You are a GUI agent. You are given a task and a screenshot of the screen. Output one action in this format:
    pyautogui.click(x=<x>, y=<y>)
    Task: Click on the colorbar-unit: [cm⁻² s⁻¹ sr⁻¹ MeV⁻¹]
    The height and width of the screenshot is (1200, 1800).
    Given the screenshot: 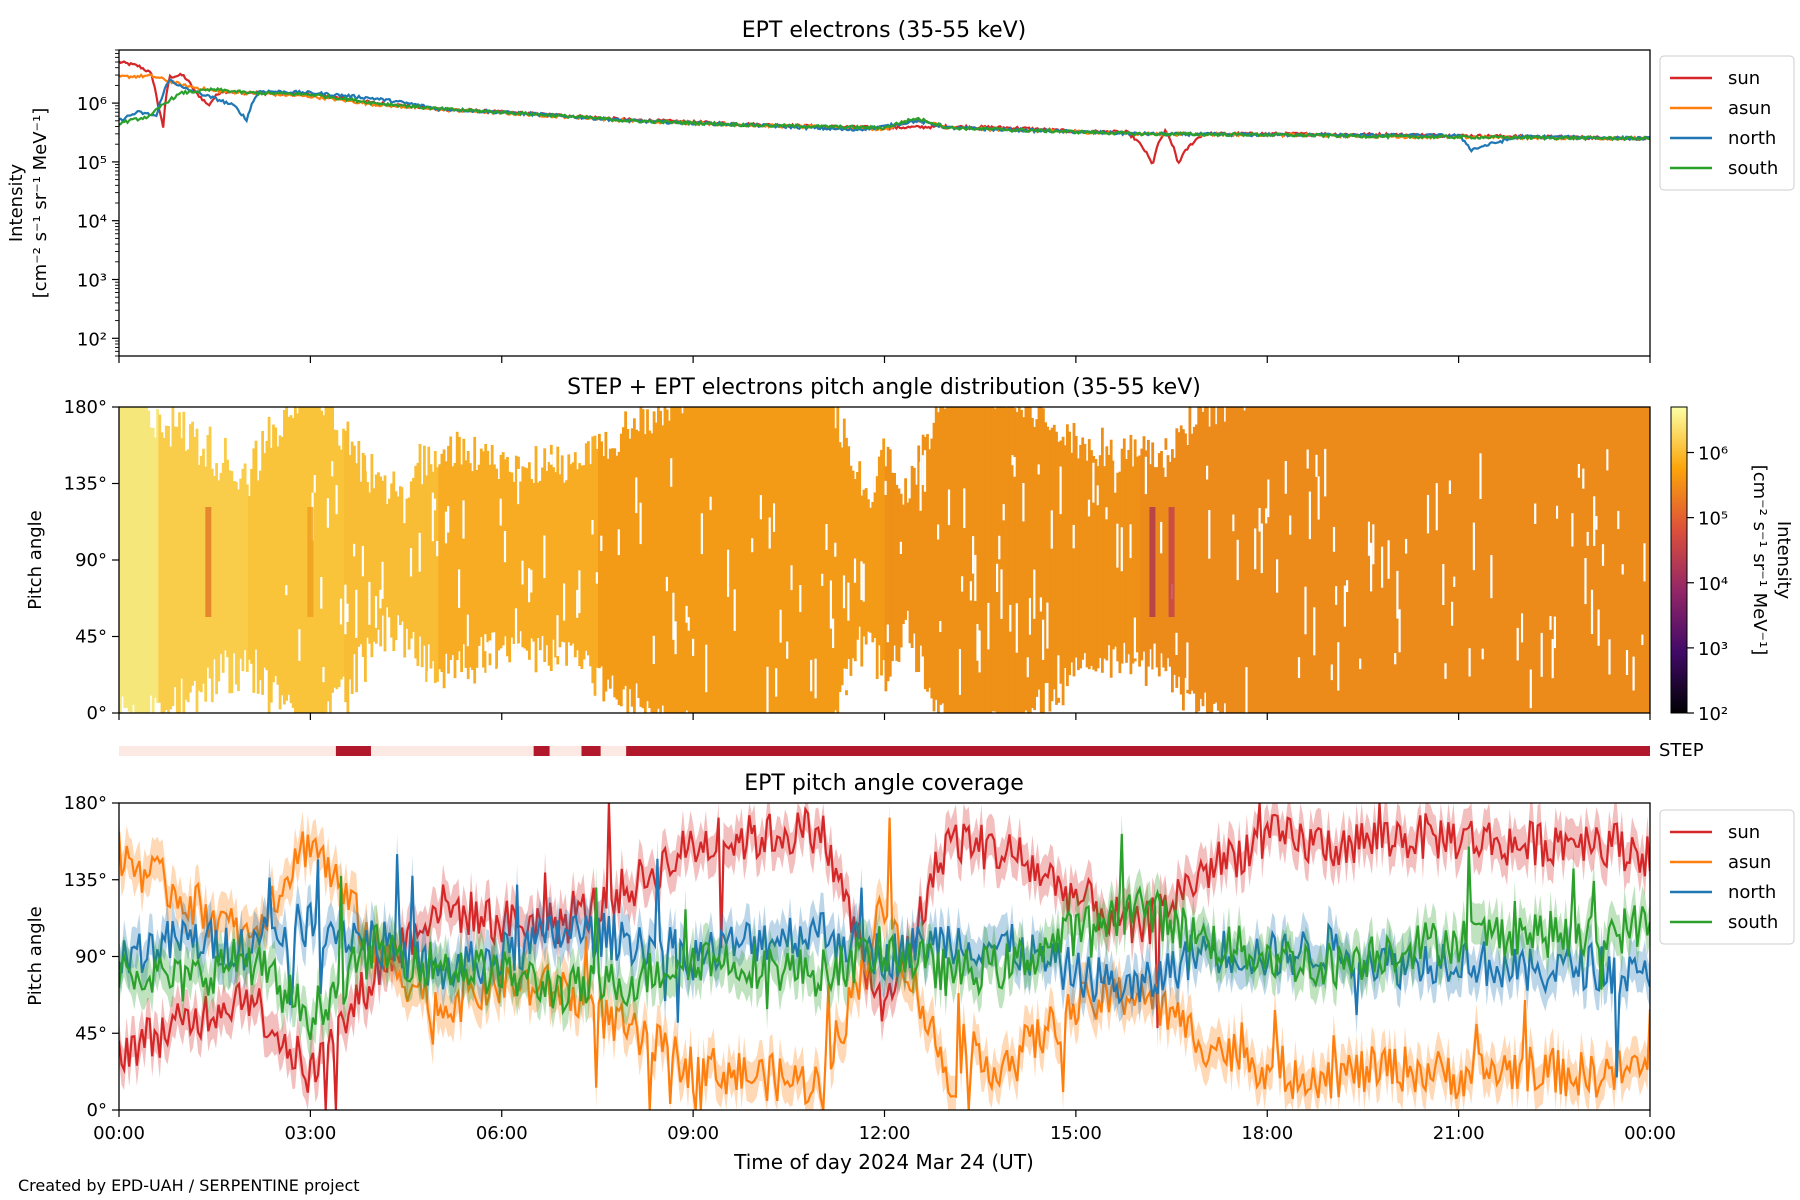 What is the action you would take?
    pyautogui.click(x=1759, y=560)
    